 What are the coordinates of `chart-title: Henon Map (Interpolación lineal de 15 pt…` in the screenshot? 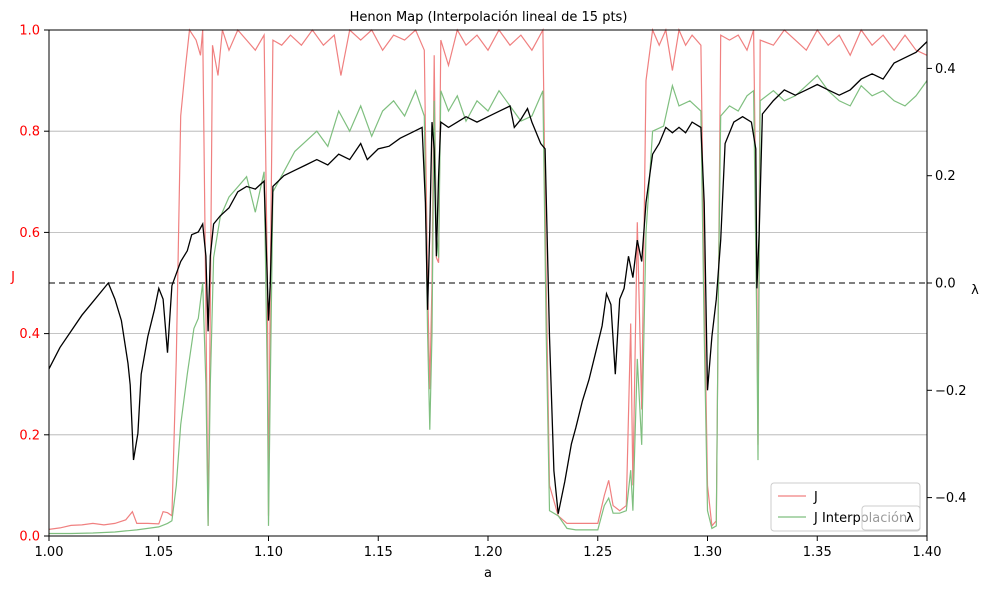 It's located at (489, 17).